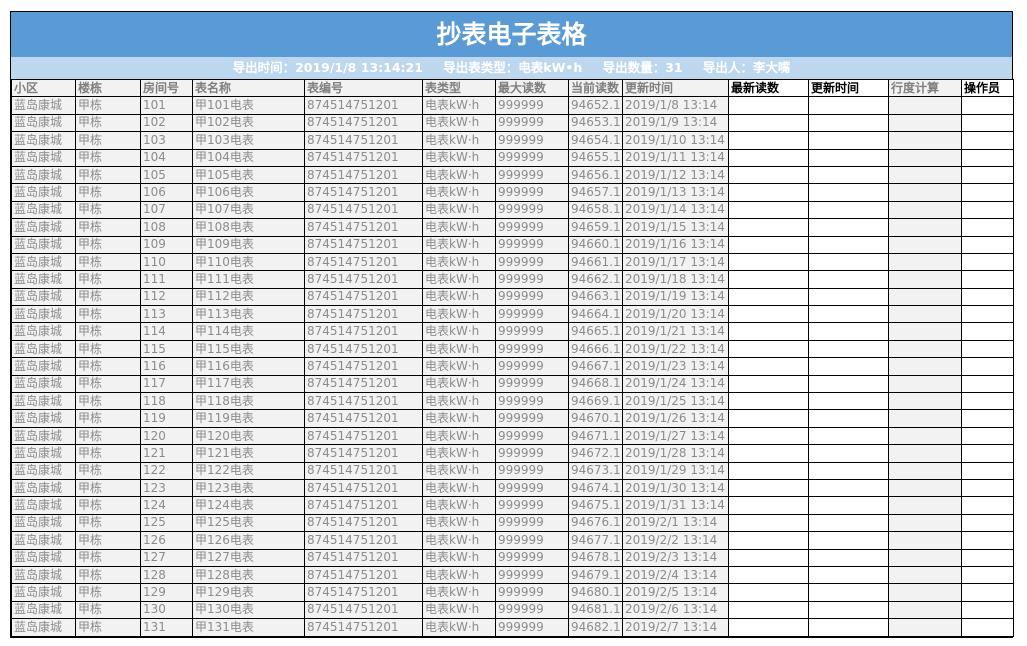 This screenshot has width=1027, height=646. Describe the element at coordinates (166, 88) in the screenshot. I see `column-header: 房间号` at that location.